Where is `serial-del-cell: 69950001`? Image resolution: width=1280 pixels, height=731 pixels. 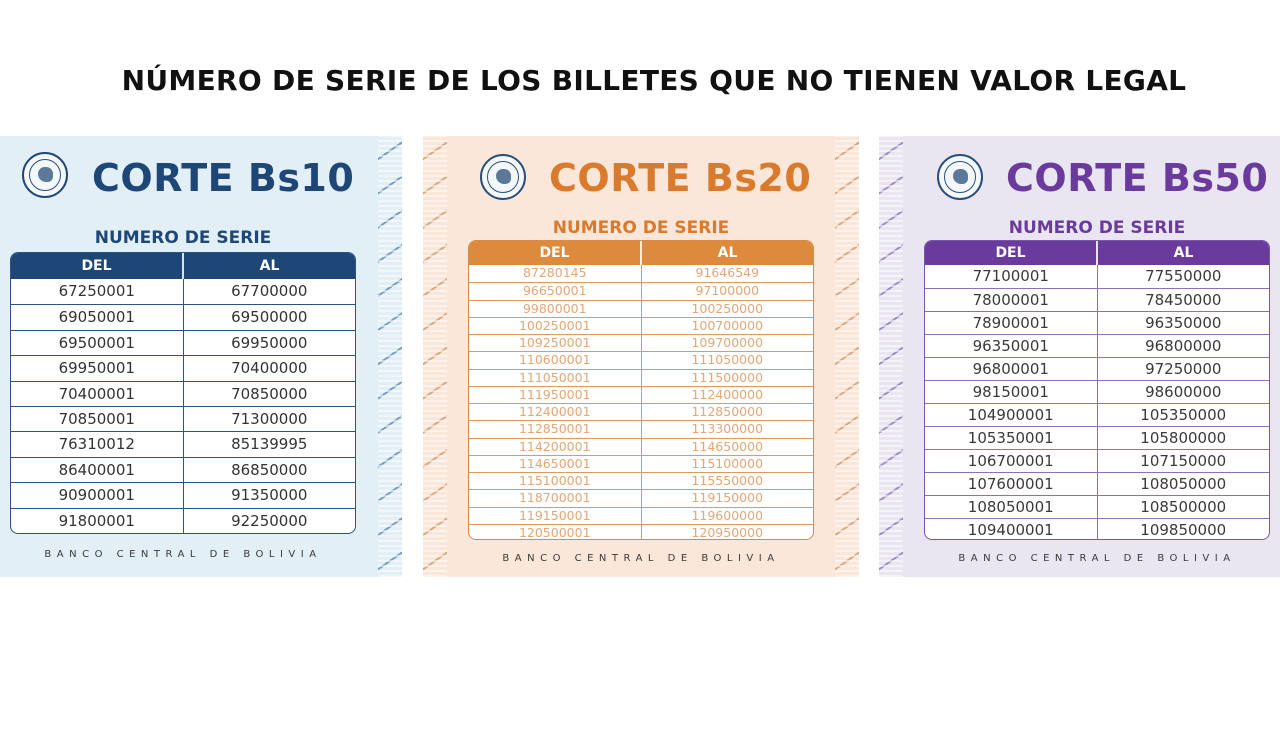
serial-del-cell: 69950001 is located at coordinates (97, 367).